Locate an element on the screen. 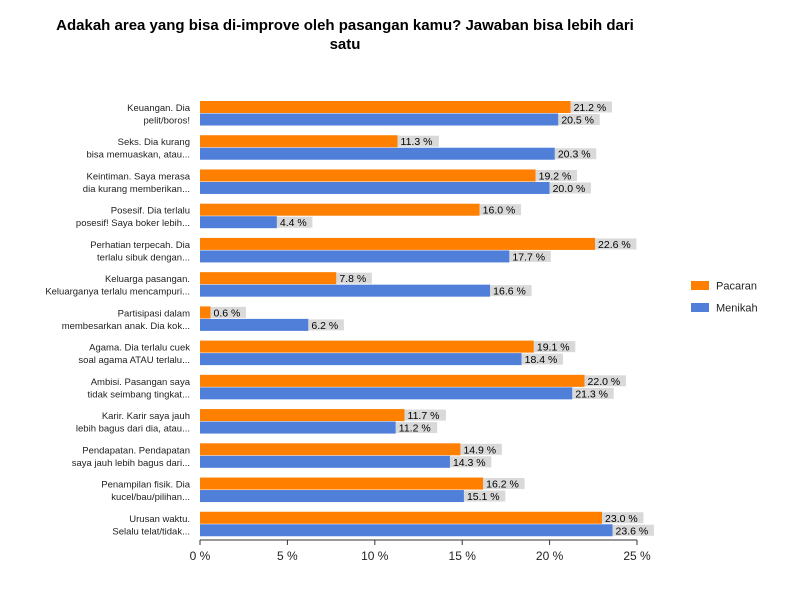  value-label: 23.6 % is located at coordinates (632, 531).